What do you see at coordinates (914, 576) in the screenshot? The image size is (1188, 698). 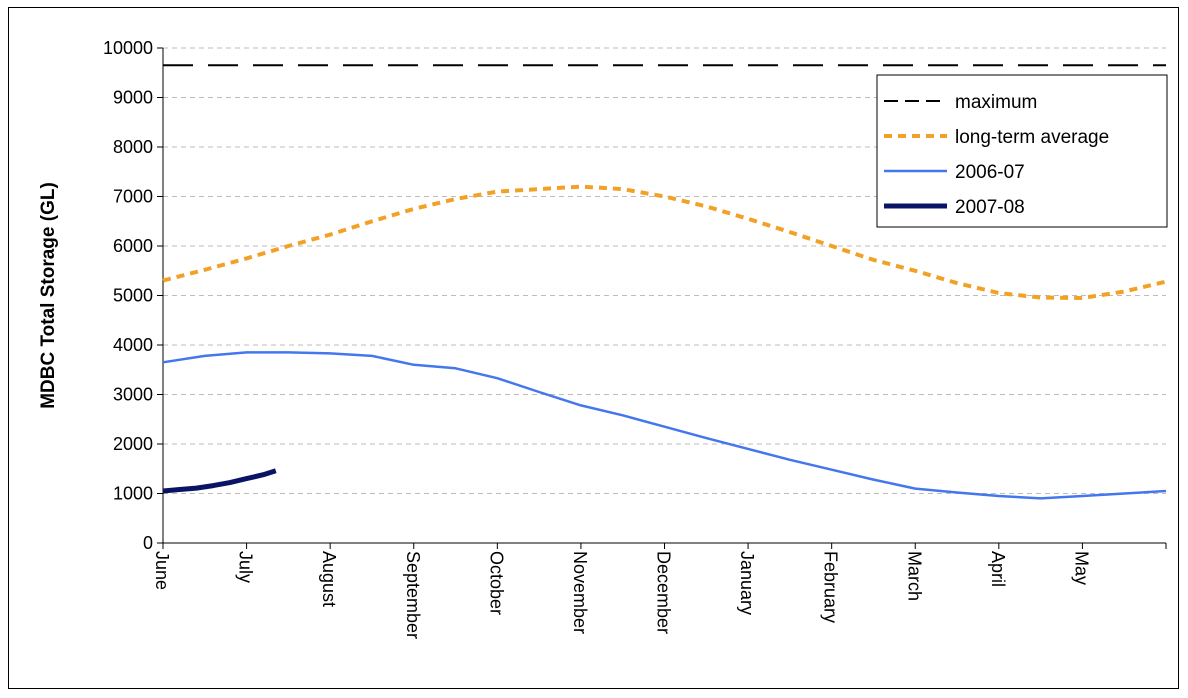 I see `x-tick-label: March` at bounding box center [914, 576].